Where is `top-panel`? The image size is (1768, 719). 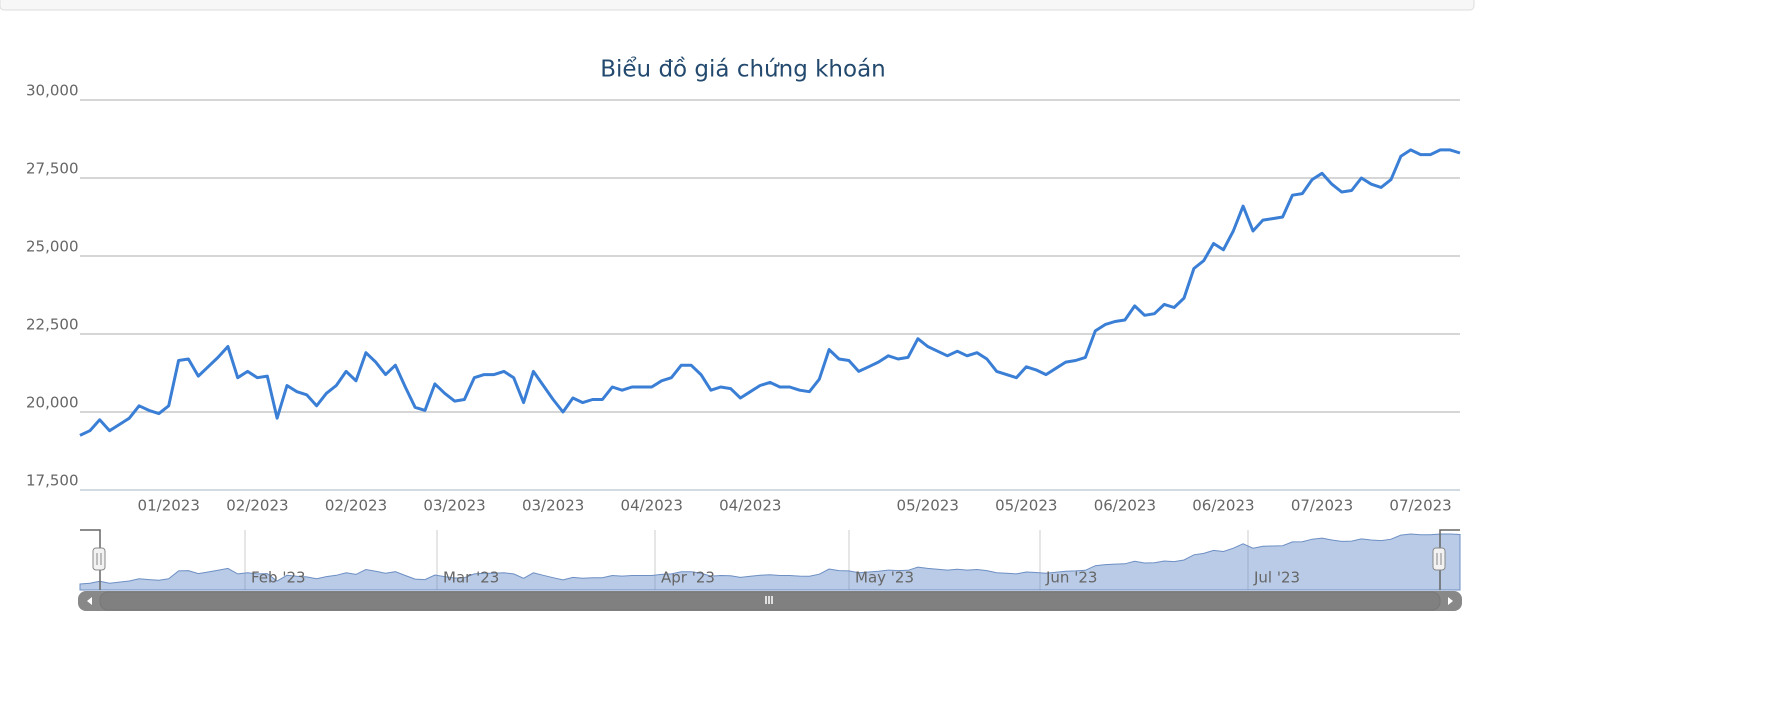 top-panel is located at coordinates (737, 5).